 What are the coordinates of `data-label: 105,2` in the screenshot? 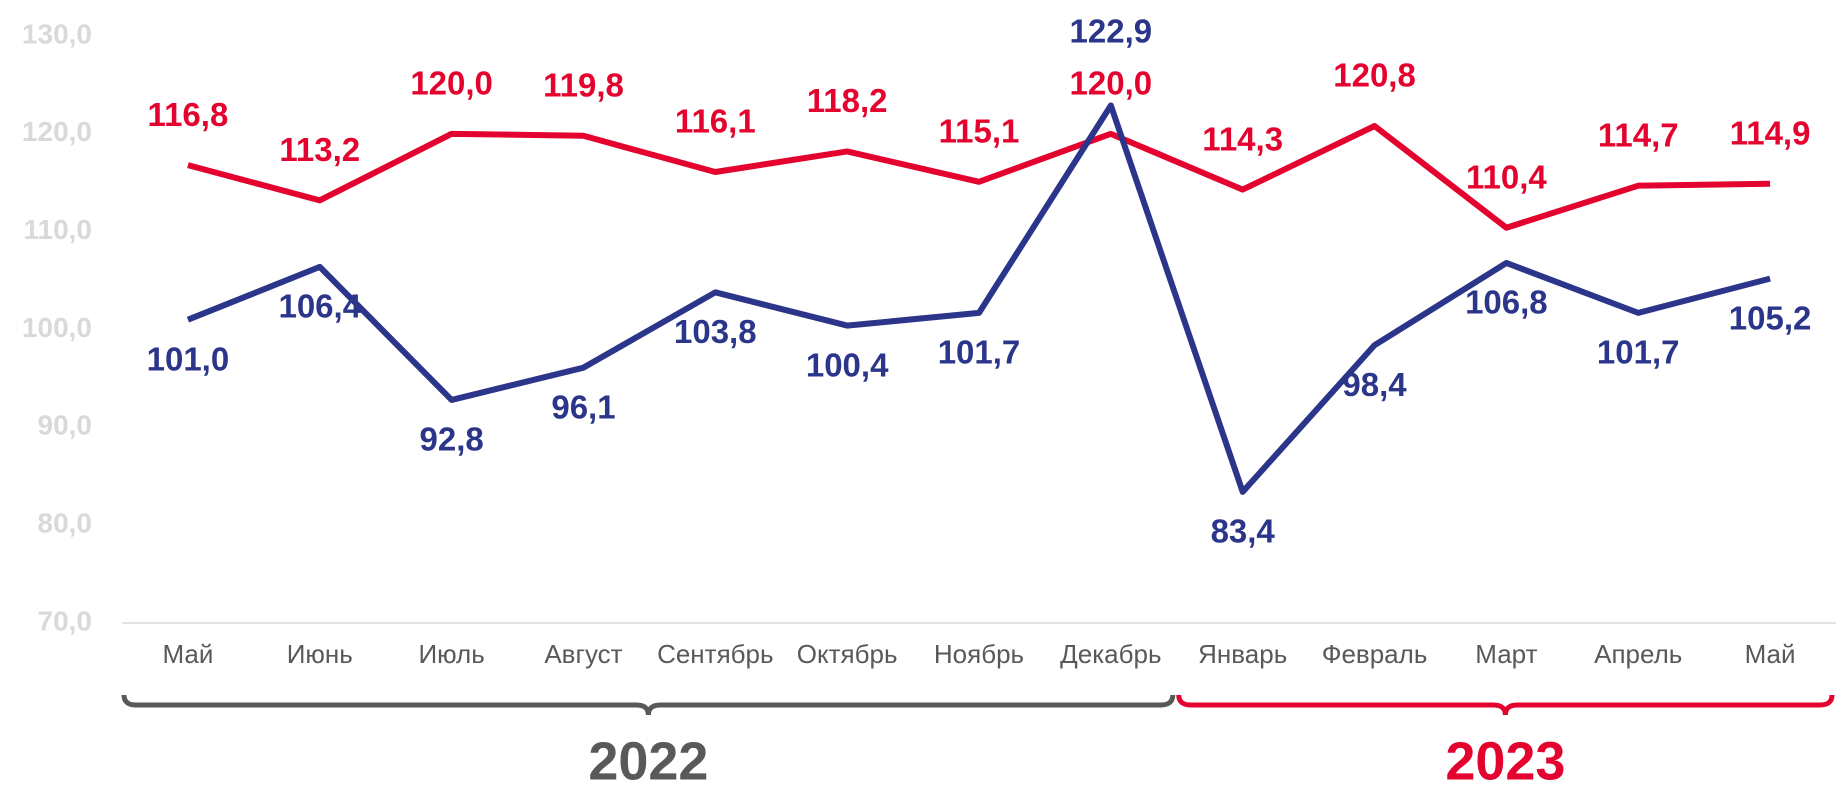 It's located at (1770, 317).